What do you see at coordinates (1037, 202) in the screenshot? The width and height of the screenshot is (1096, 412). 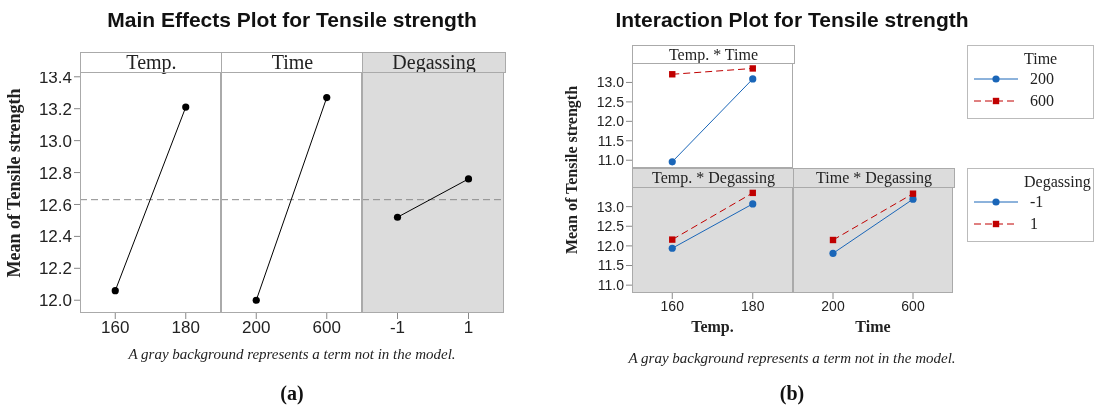 I see `legend-label: -1` at bounding box center [1037, 202].